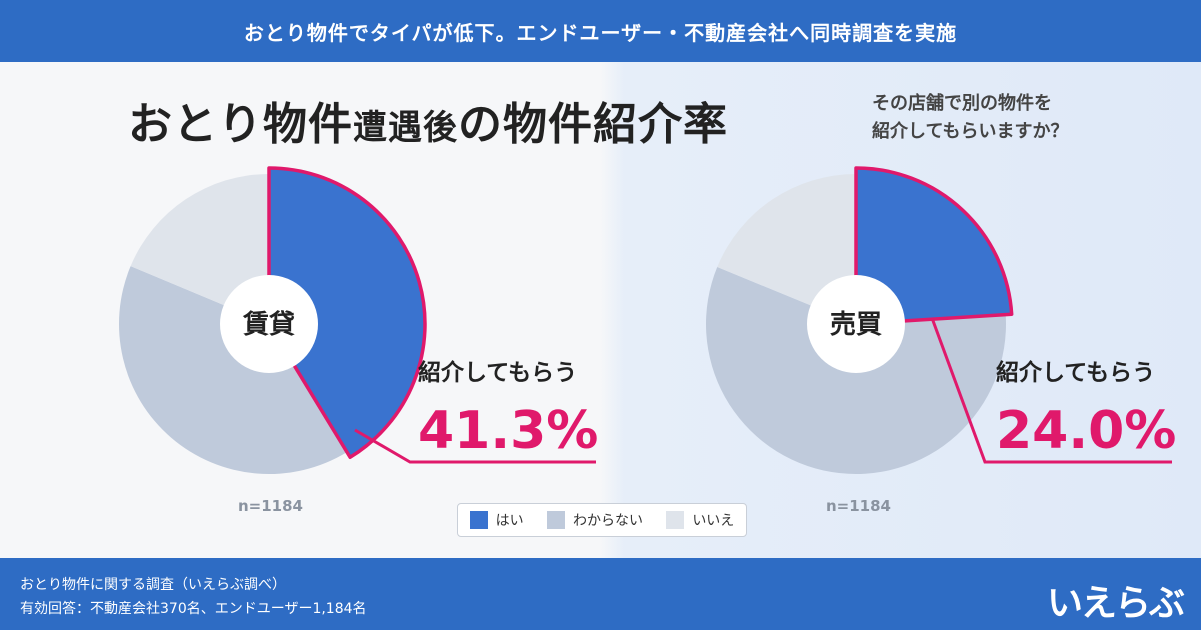 This screenshot has width=1201, height=630. What do you see at coordinates (1075, 372) in the screenshot?
I see `pie2-callout-label: 紹介してもらう` at bounding box center [1075, 372].